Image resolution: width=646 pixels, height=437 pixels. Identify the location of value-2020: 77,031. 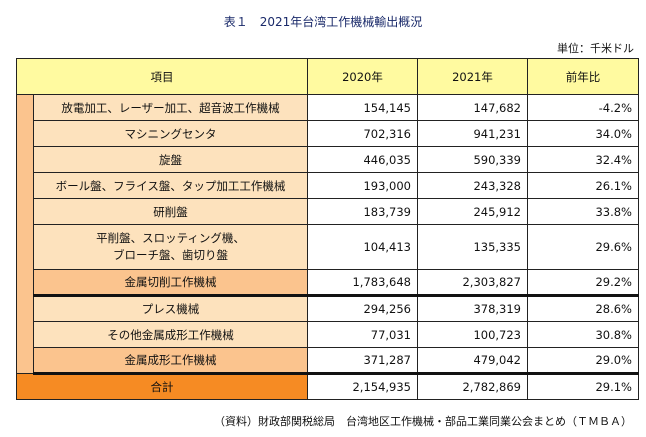
(362, 334).